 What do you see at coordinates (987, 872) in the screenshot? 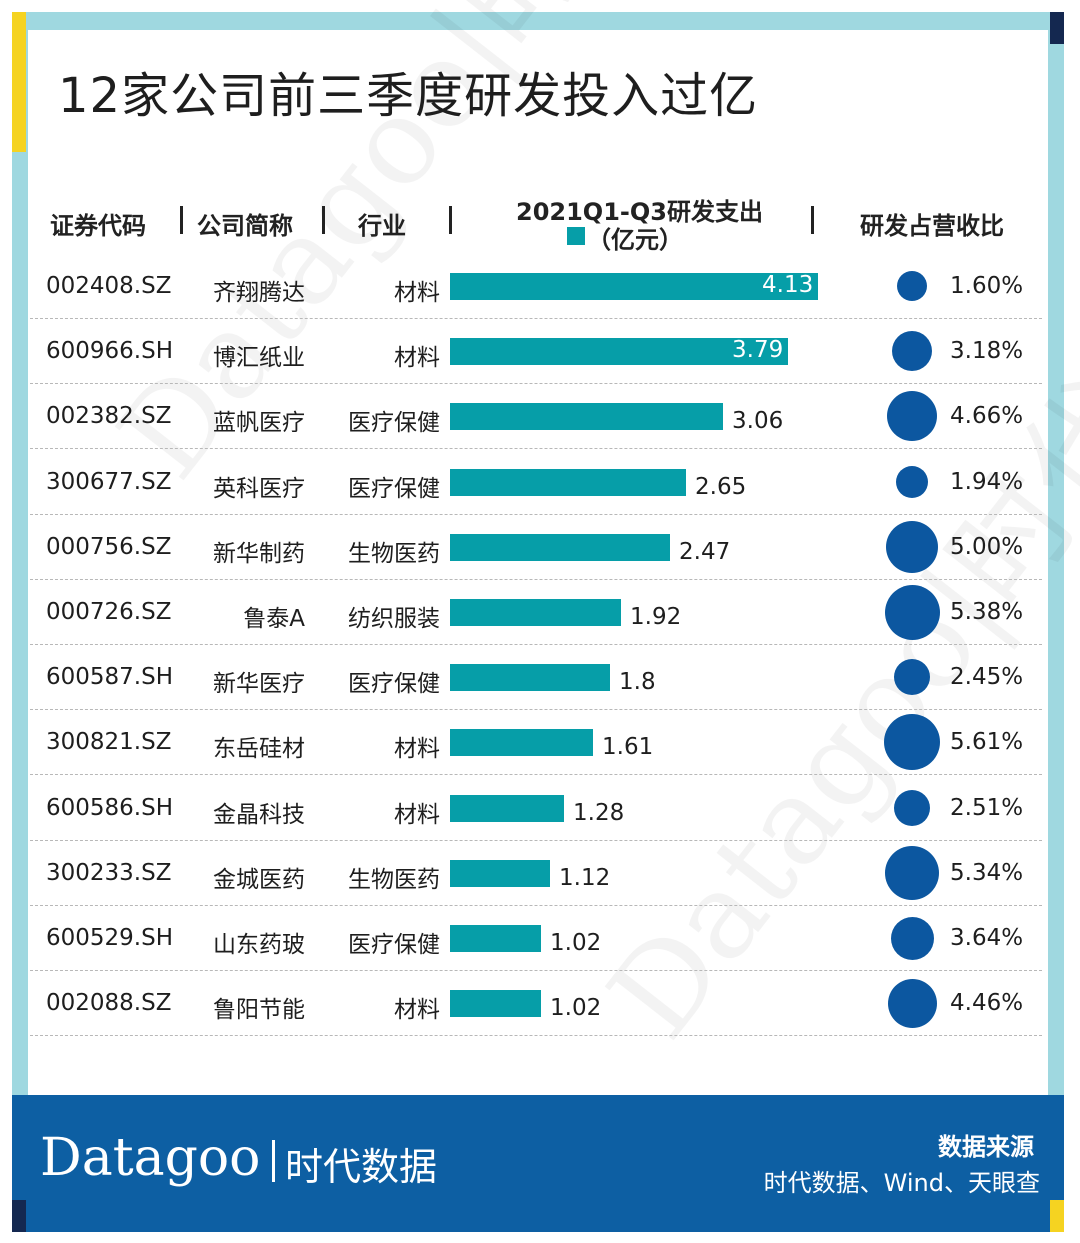
I see `ratio-label: 5.34%` at bounding box center [987, 872].